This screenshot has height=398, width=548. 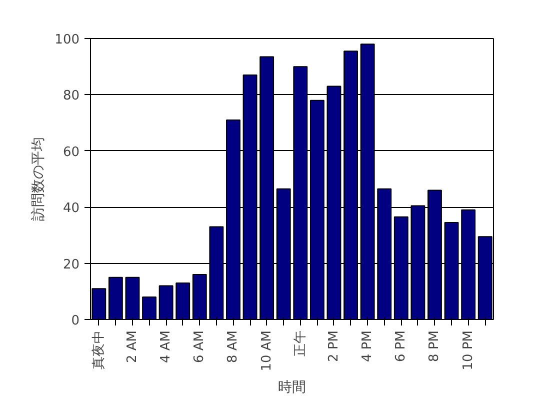 I want to click on y-tick-label: 80, so click(x=71, y=96).